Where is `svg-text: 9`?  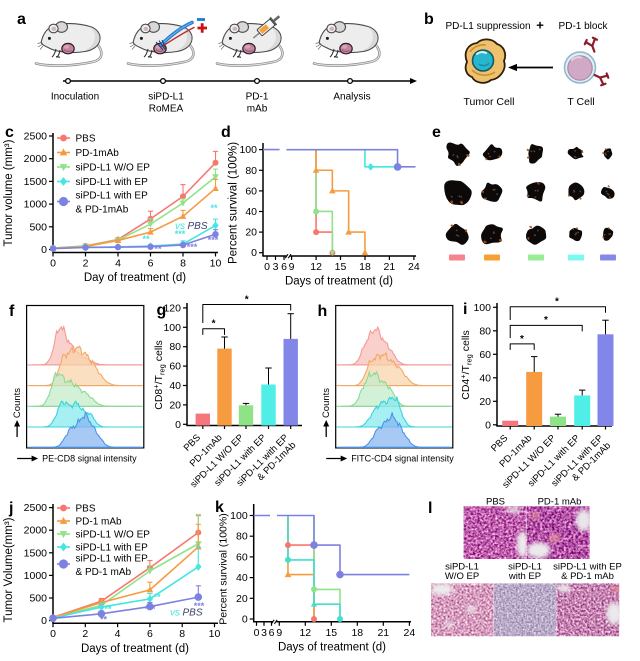 svg-text: 9 is located at coordinates (292, 267).